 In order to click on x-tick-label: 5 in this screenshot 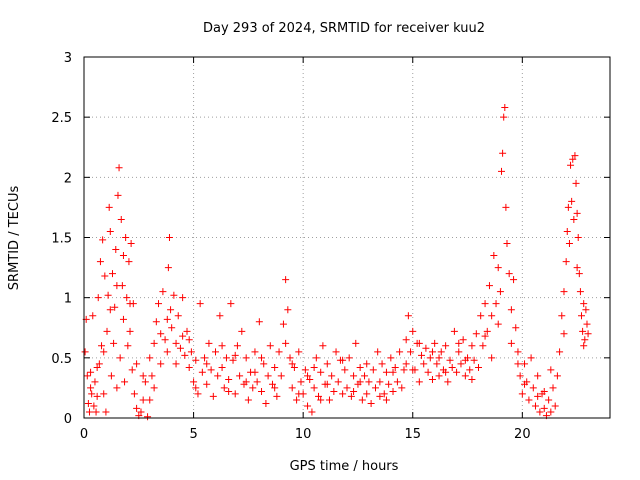, I will do `click(193, 434)`.